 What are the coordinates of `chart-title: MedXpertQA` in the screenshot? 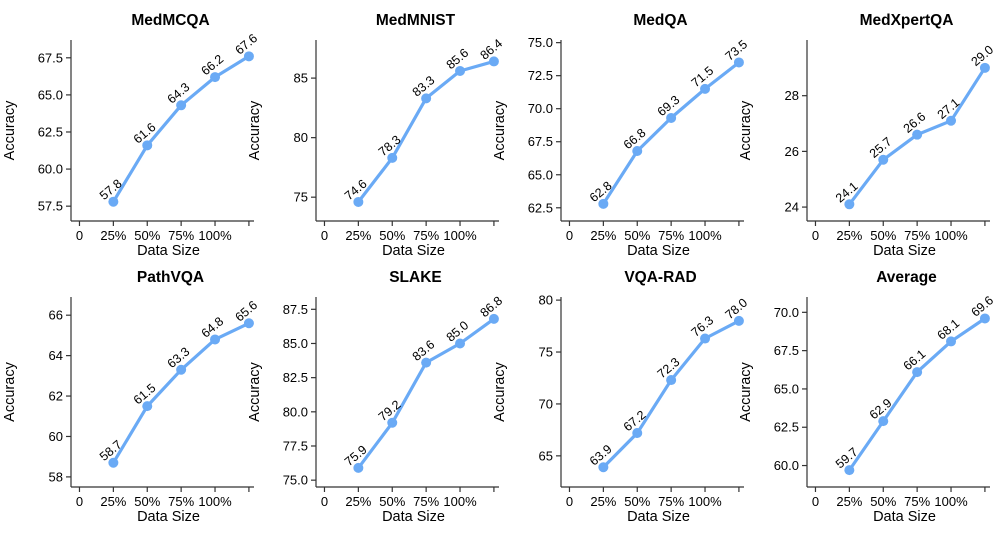 It's located at (907, 20).